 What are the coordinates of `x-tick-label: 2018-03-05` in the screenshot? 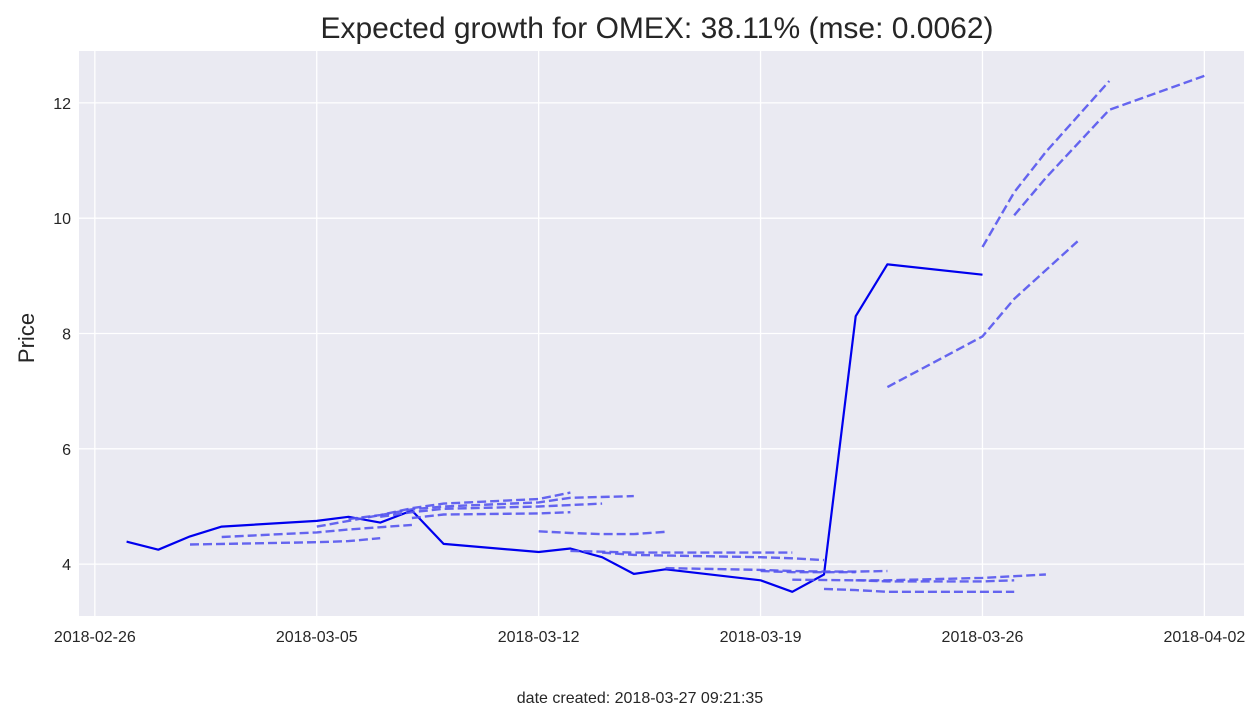 It's located at (317, 637).